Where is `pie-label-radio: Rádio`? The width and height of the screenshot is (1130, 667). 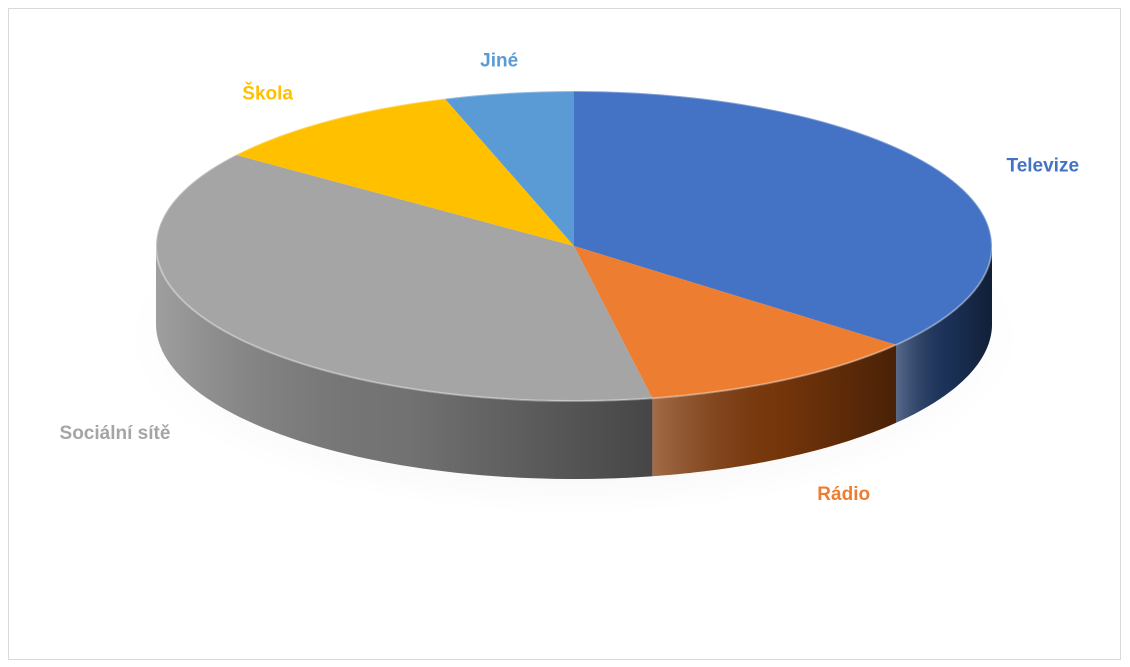
pie-label-radio: Rádio is located at coordinates (843, 494).